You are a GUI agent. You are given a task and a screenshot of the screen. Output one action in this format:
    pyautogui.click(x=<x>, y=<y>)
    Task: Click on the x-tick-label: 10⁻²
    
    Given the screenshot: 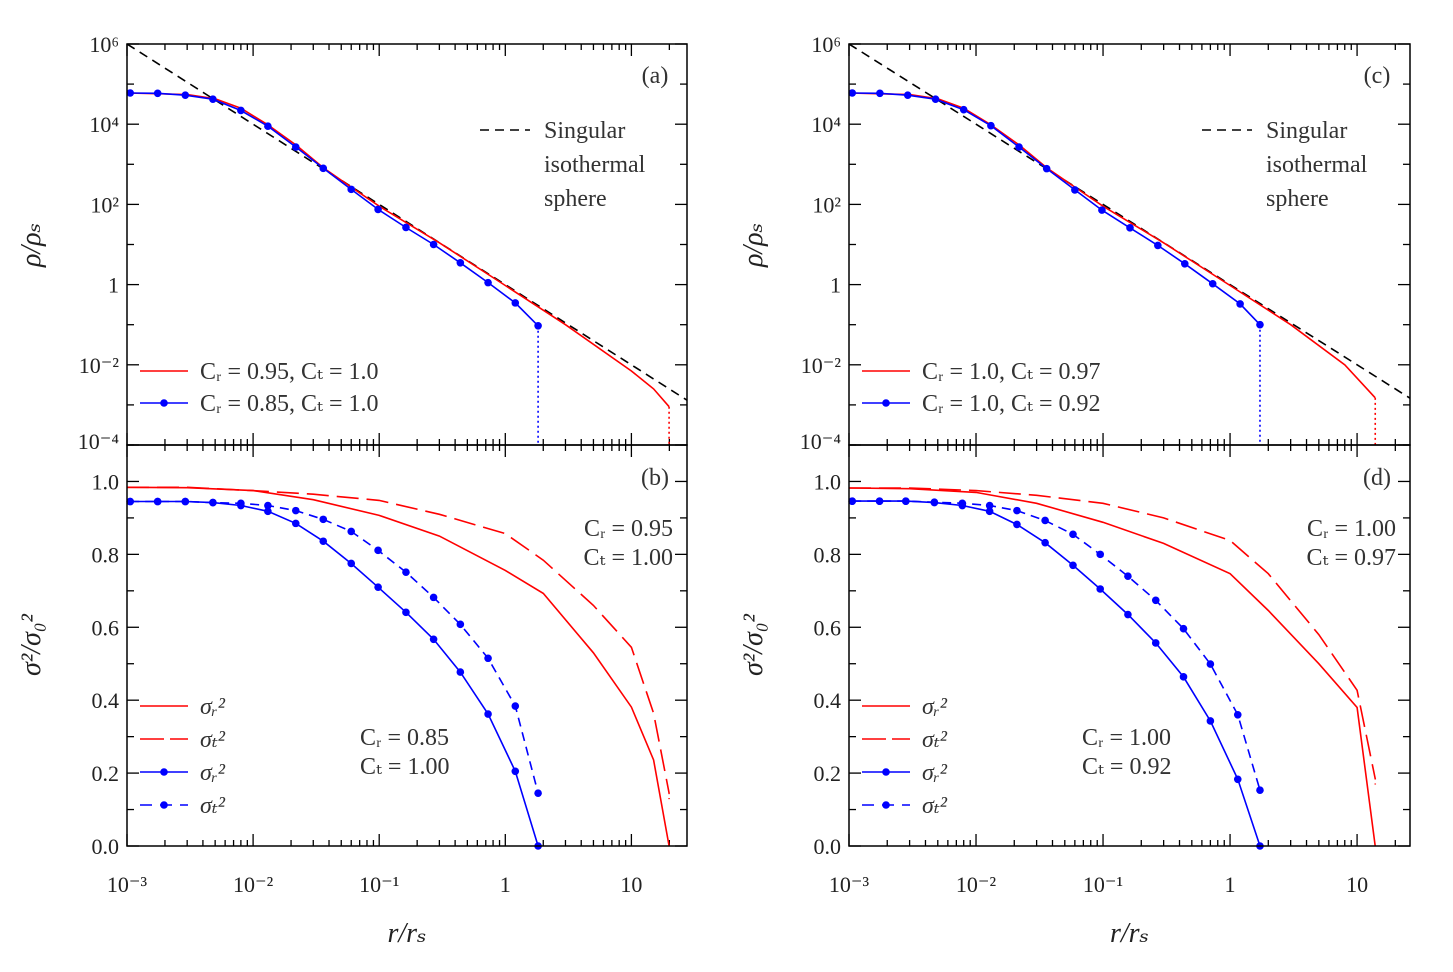 What is the action you would take?
    pyautogui.click(x=253, y=884)
    